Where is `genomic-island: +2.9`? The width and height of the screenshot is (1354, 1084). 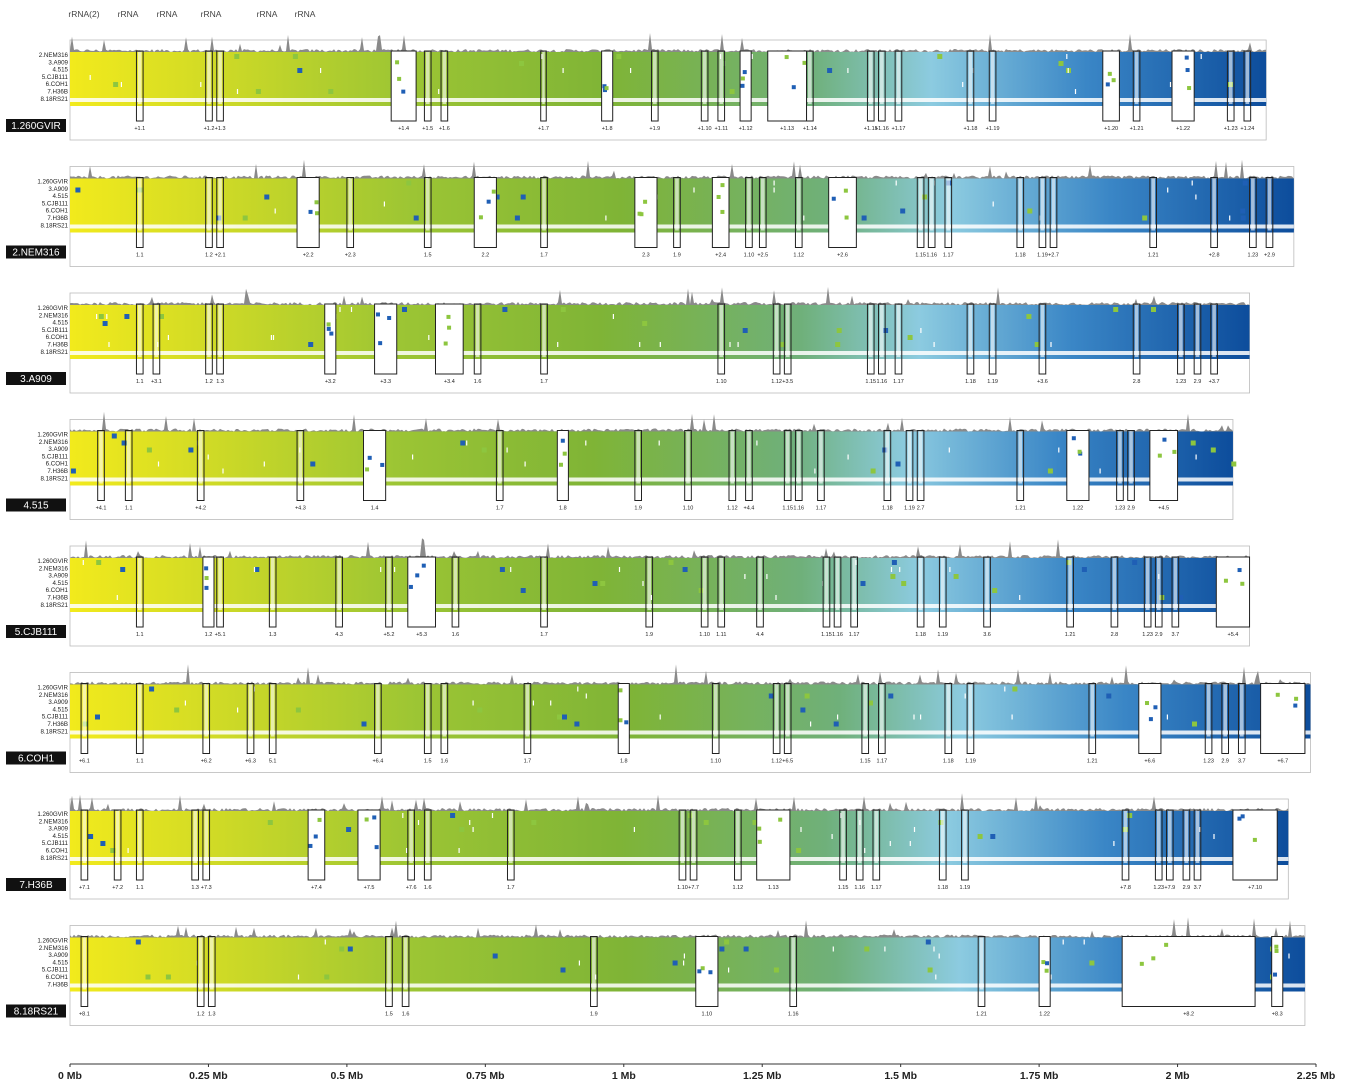 genomic-island: +2.9 is located at coordinates (1269, 218).